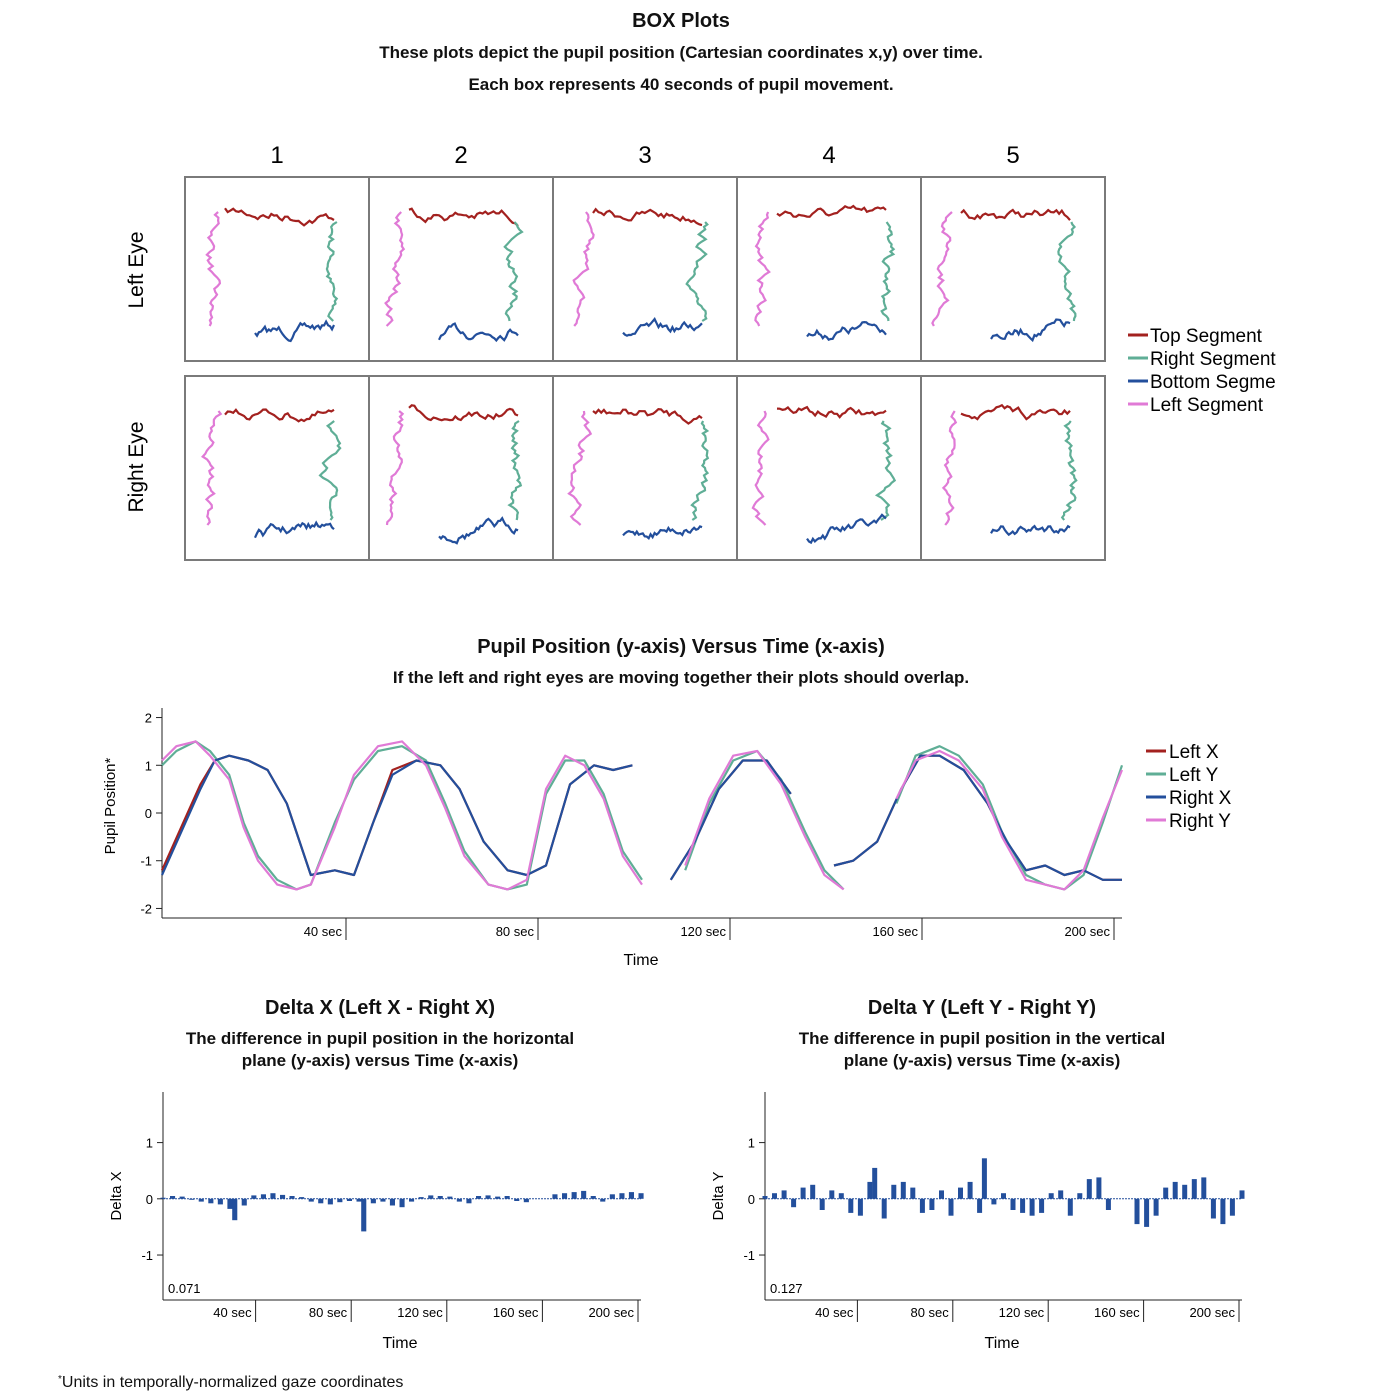  I want to click on pupil-y-label: Pupil Position*, so click(110, 805).